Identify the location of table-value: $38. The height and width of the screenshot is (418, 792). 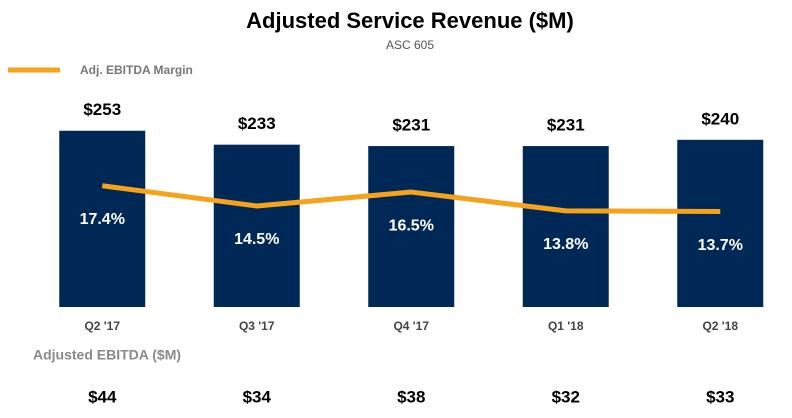
(411, 396).